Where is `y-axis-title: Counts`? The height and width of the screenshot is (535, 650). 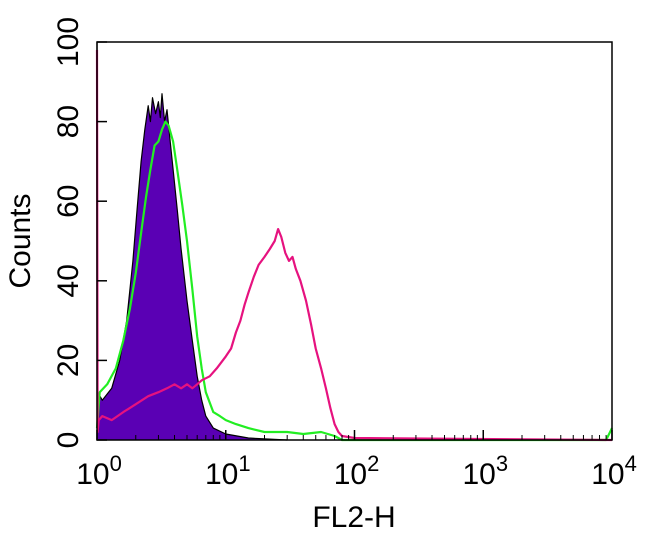
y-axis-title: Counts is located at coordinates (20, 240).